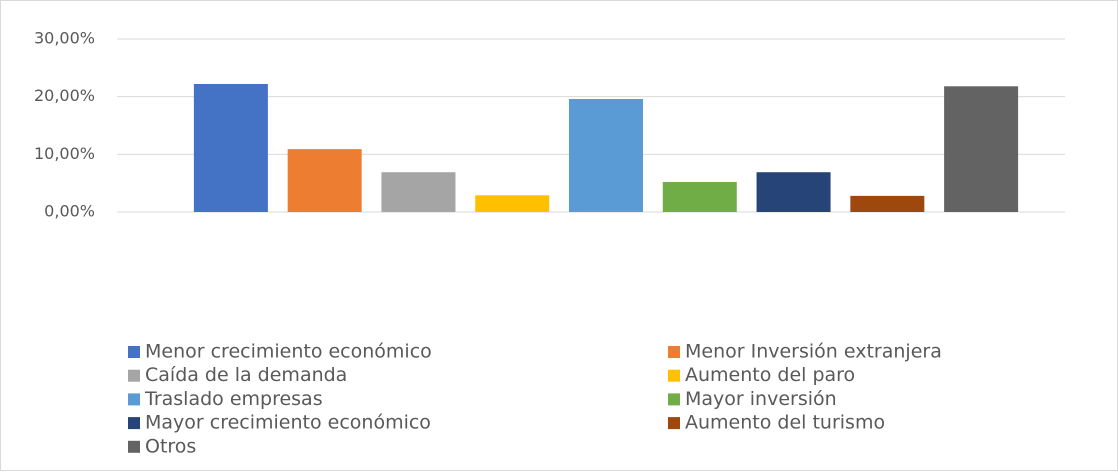  Describe the element at coordinates (246, 375) in the screenshot. I see `legend-label: Caída de la demanda` at that location.